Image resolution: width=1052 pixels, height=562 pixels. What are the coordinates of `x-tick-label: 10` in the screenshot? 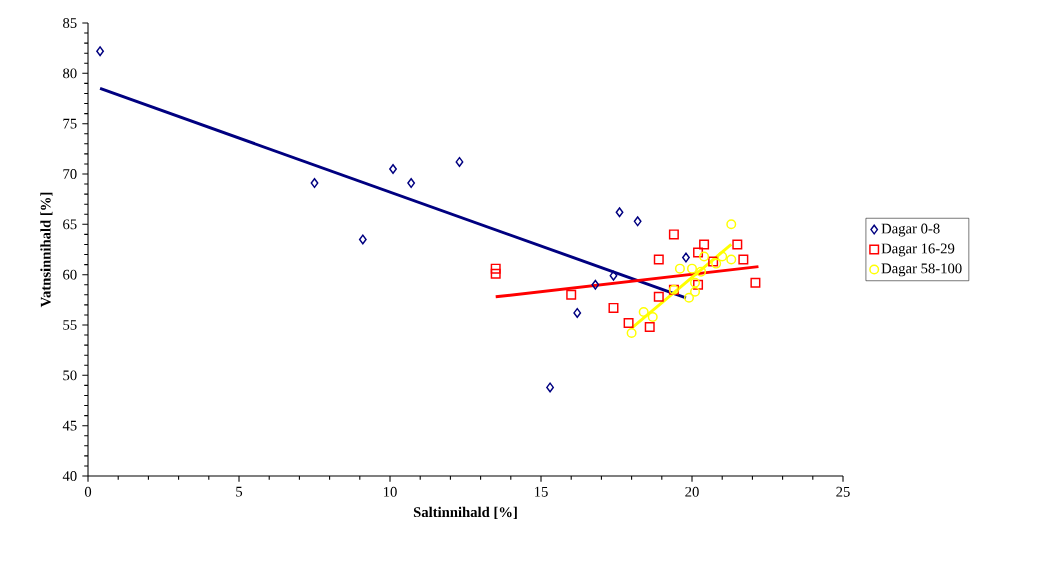 It's located at (390, 491).